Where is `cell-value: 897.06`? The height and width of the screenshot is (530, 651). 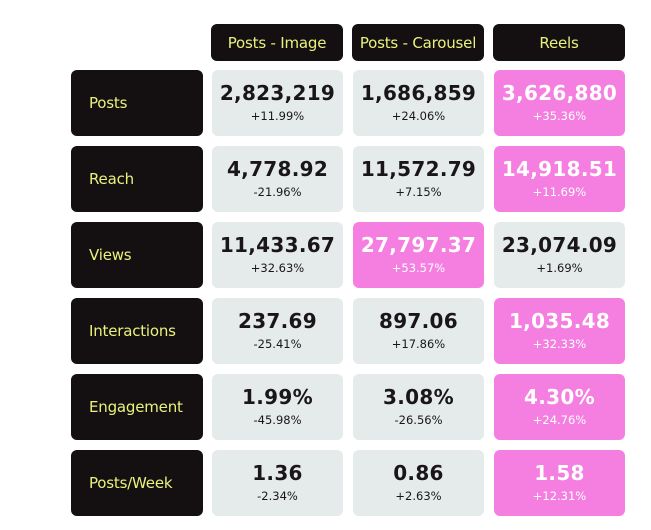
cell-value: 897.06 is located at coordinates (418, 320).